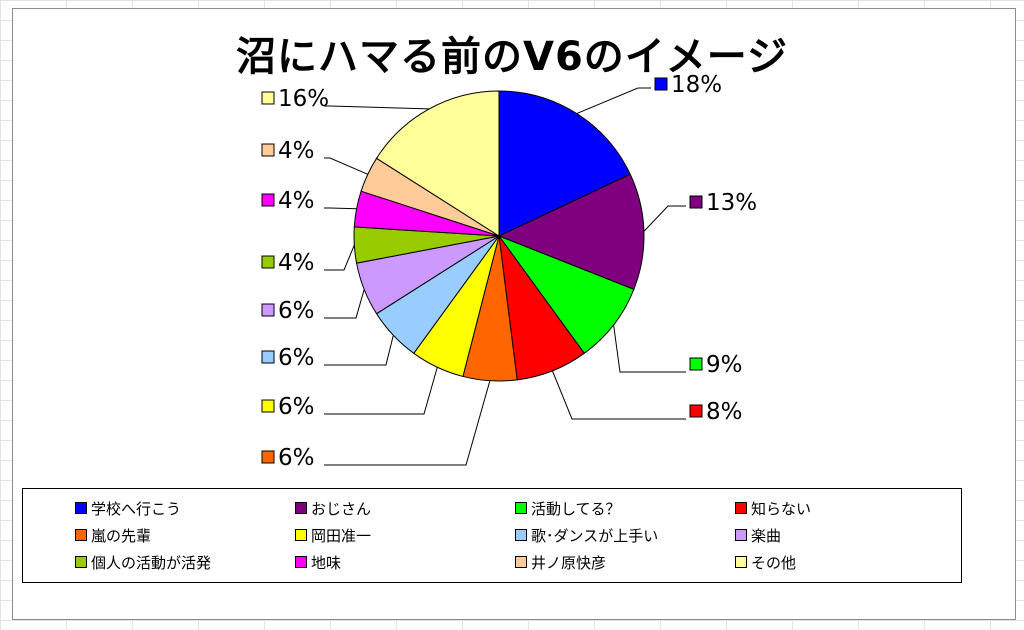 This screenshot has height=630, width=1024. What do you see at coordinates (326, 562) in the screenshot?
I see `legend-label: 地味` at bounding box center [326, 562].